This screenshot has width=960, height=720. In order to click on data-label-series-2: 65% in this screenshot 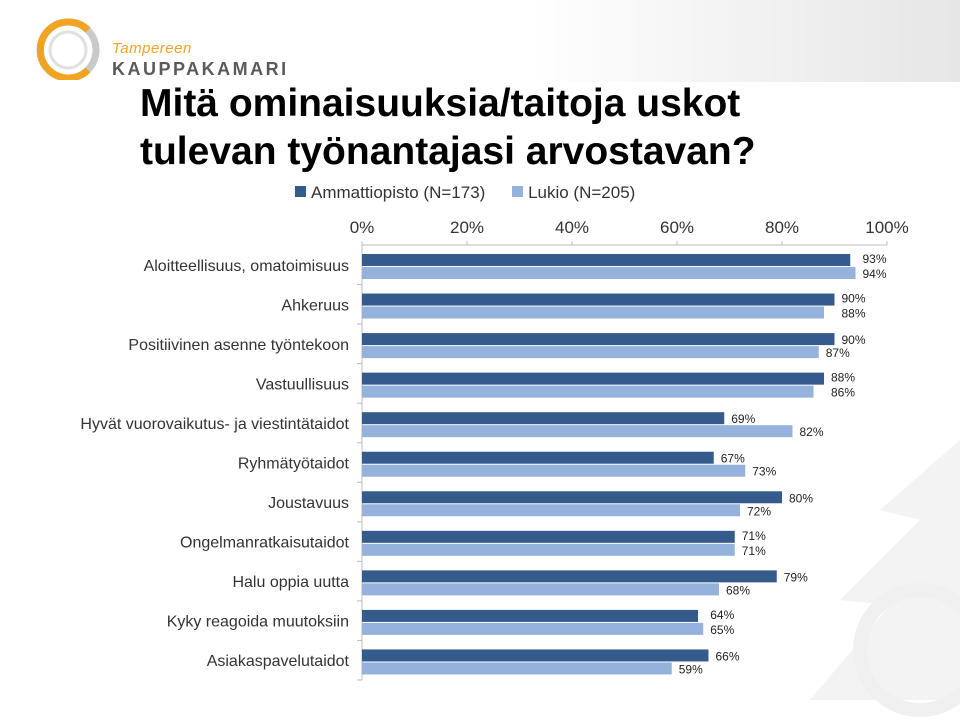, I will do `click(722, 630)`.